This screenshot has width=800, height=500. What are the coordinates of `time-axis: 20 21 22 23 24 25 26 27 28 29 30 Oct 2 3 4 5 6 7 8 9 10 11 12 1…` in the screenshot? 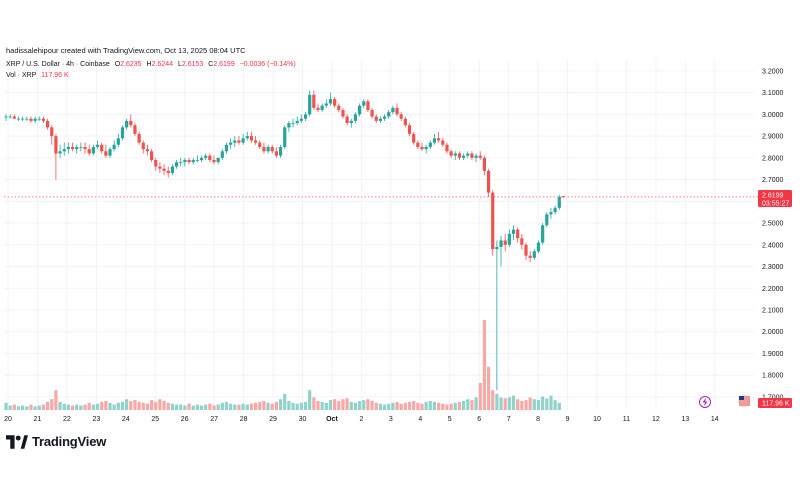 It's located at (361, 419).